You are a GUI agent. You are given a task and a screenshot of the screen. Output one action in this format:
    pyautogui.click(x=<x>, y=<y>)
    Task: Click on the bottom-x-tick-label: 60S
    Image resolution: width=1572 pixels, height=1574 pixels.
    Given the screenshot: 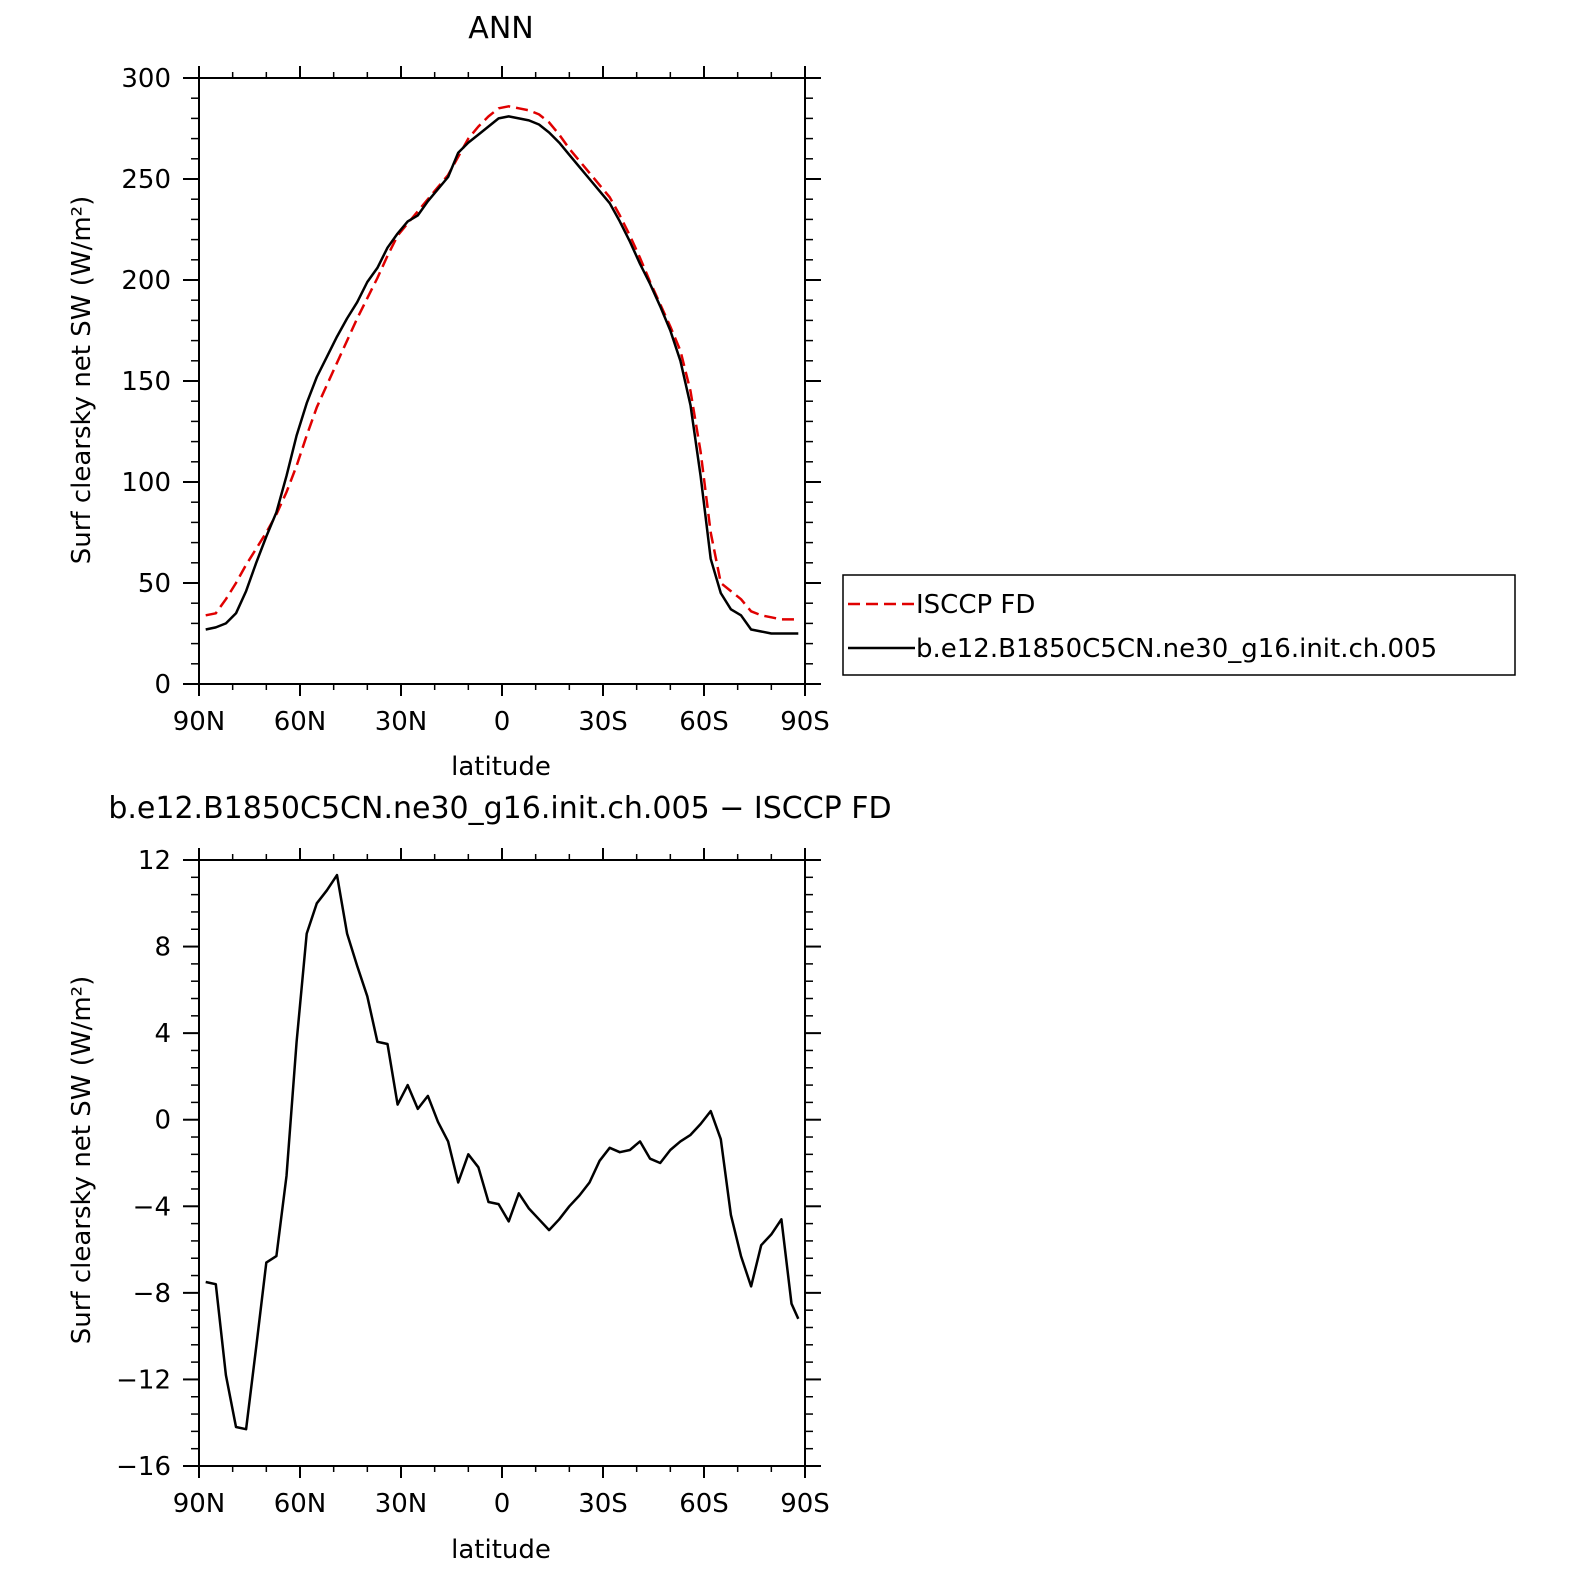 What is the action you would take?
    pyautogui.click(x=704, y=1504)
    